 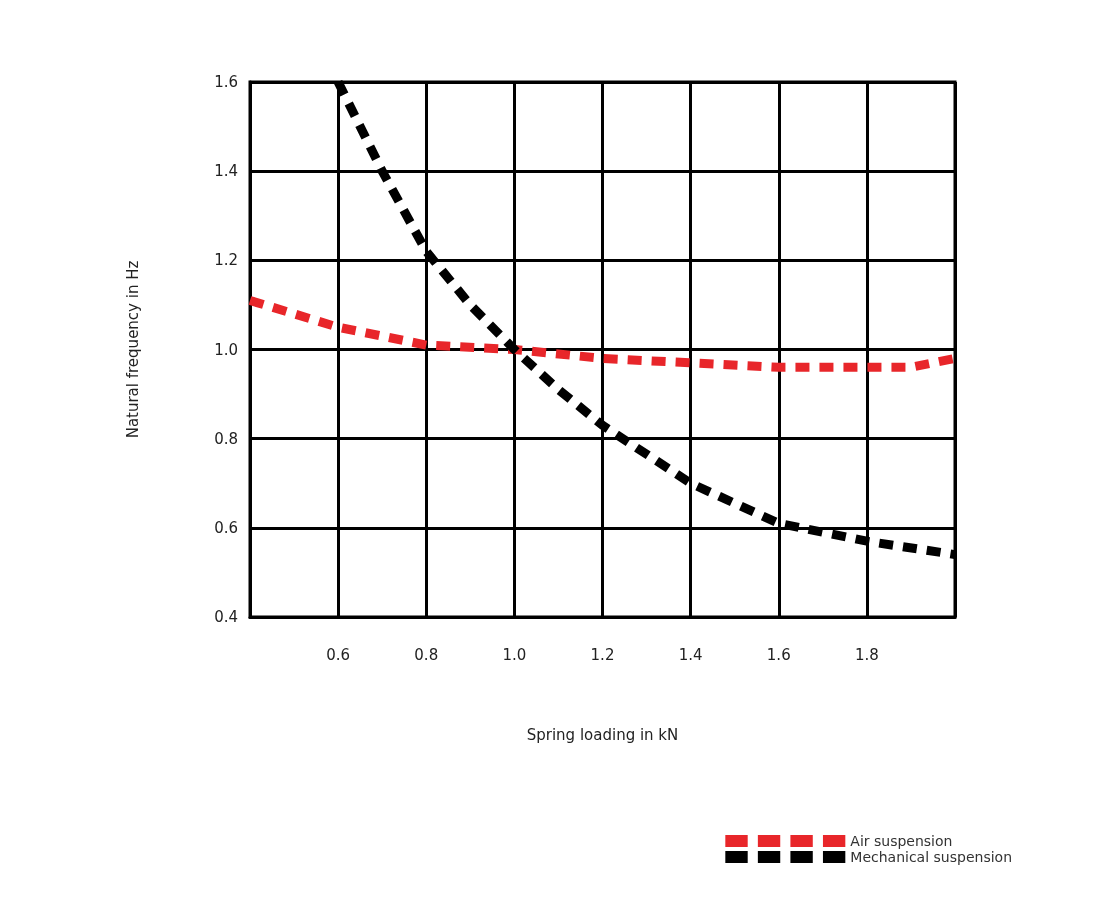 What do you see at coordinates (426, 654) in the screenshot?
I see `x-tick-label: 0.8` at bounding box center [426, 654].